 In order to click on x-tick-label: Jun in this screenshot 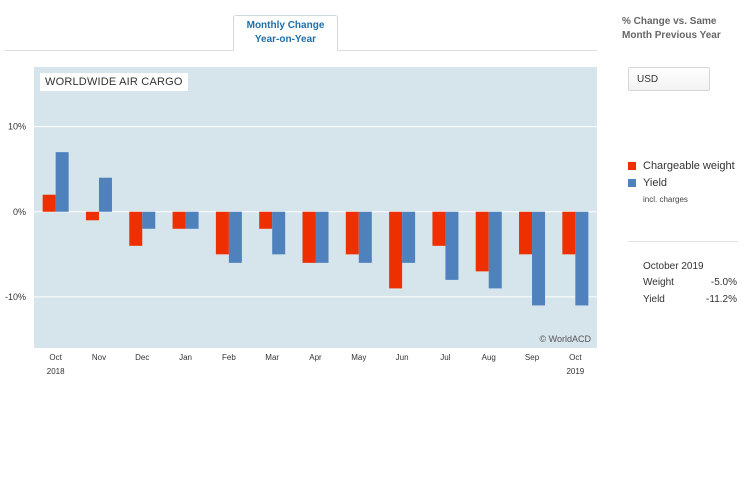, I will do `click(402, 357)`.